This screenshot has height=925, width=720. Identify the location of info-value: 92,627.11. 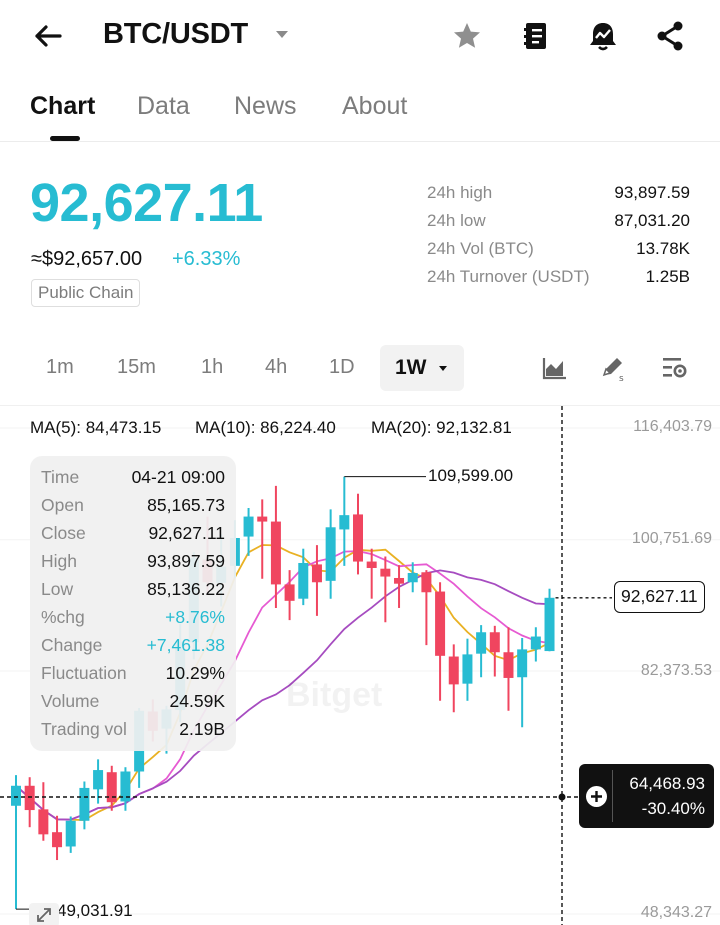
(186, 533).